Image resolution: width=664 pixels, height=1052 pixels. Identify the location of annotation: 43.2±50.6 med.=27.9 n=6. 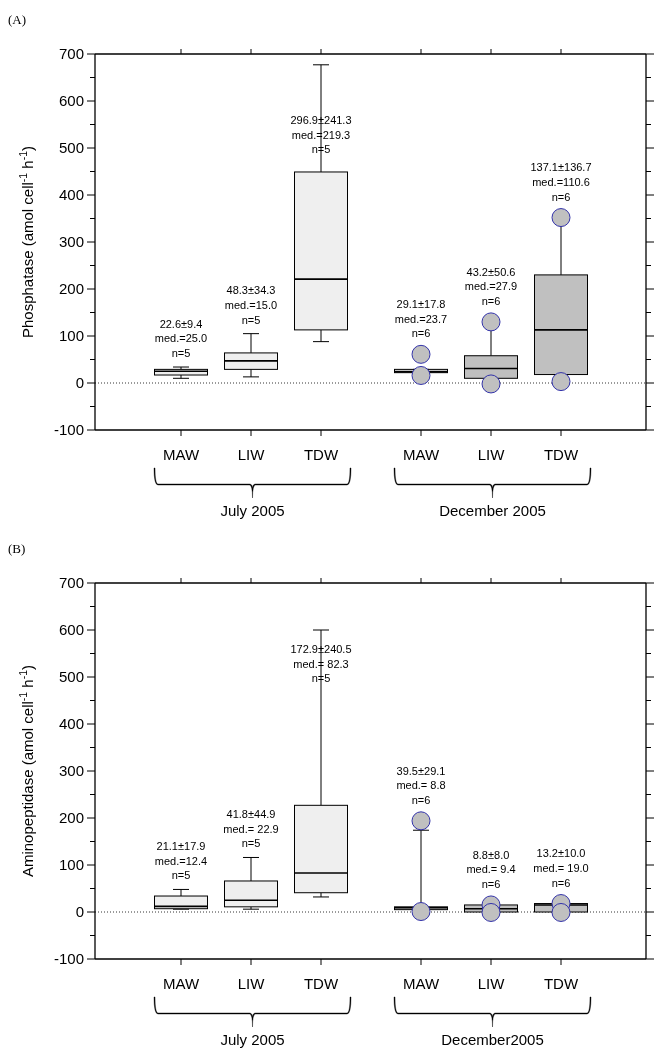
(491, 286).